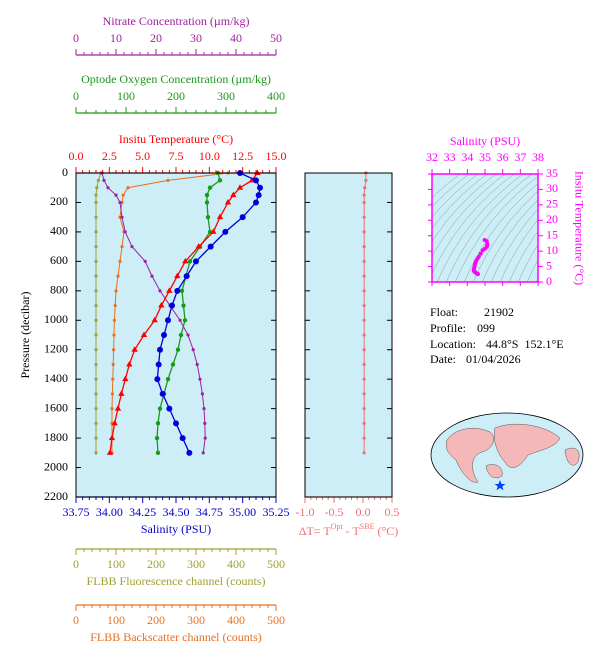 This screenshot has width=609, height=663. What do you see at coordinates (59, 290) in the screenshot?
I see `y-tick-label: 800` at bounding box center [59, 290].